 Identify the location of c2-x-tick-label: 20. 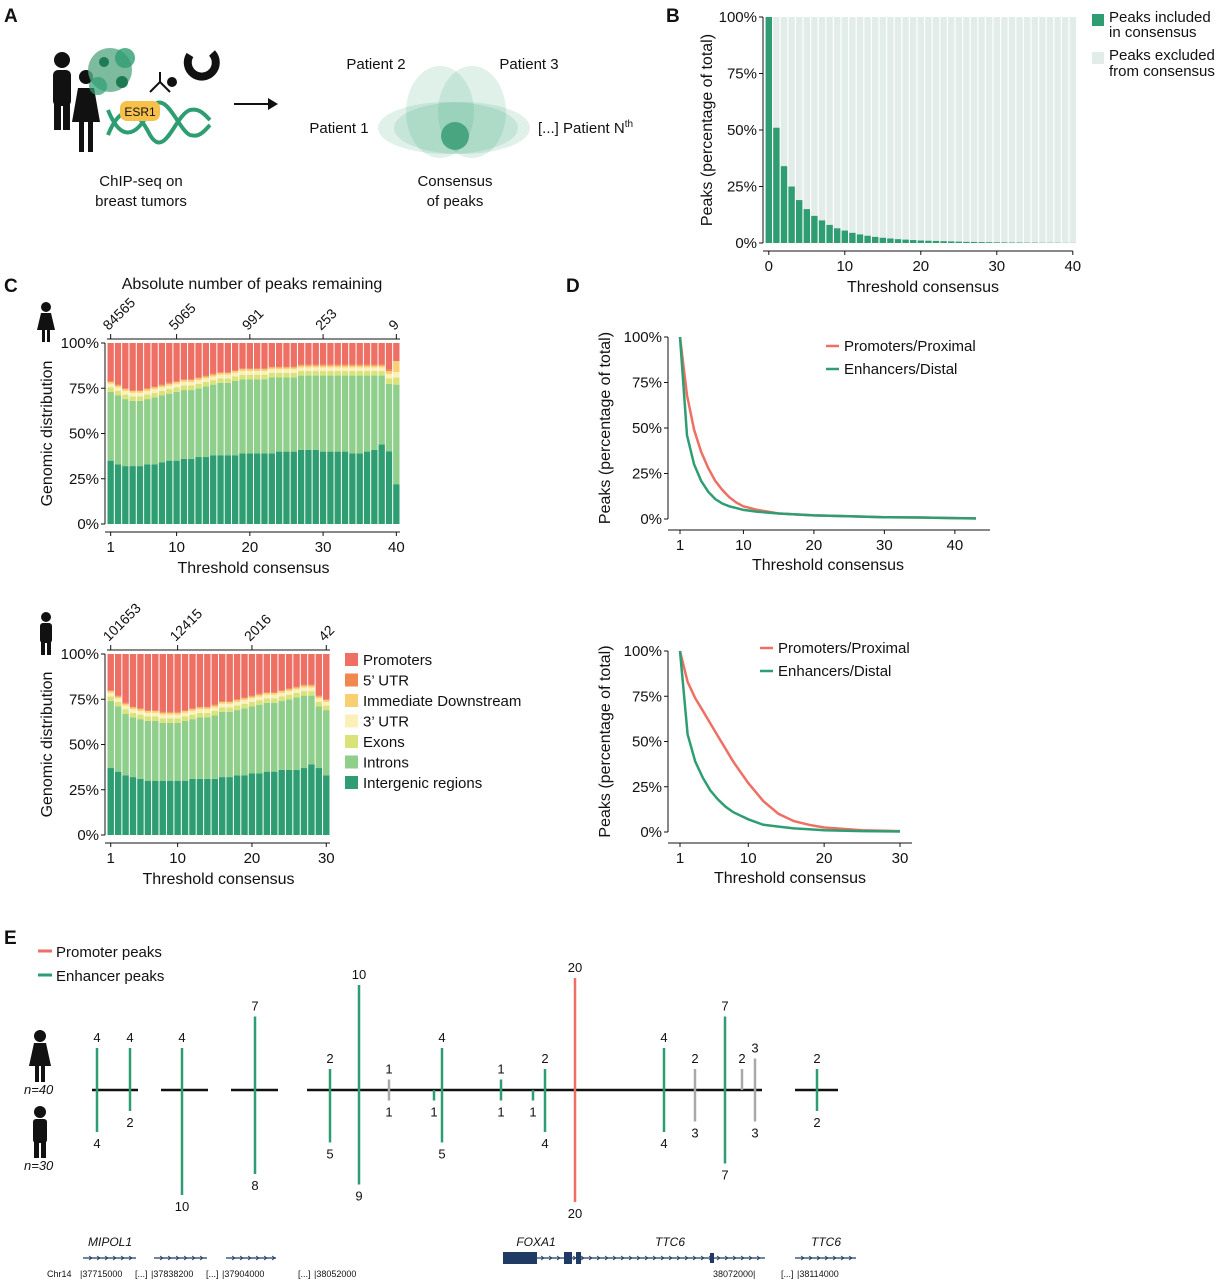
(252, 858).